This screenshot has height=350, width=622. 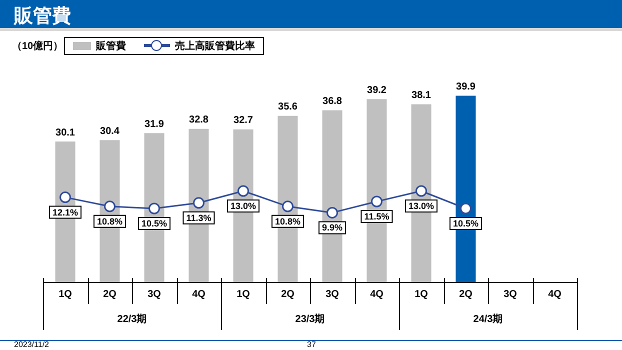 What do you see at coordinates (110, 131) in the screenshot?
I see `data-label: 30.4` at bounding box center [110, 131].